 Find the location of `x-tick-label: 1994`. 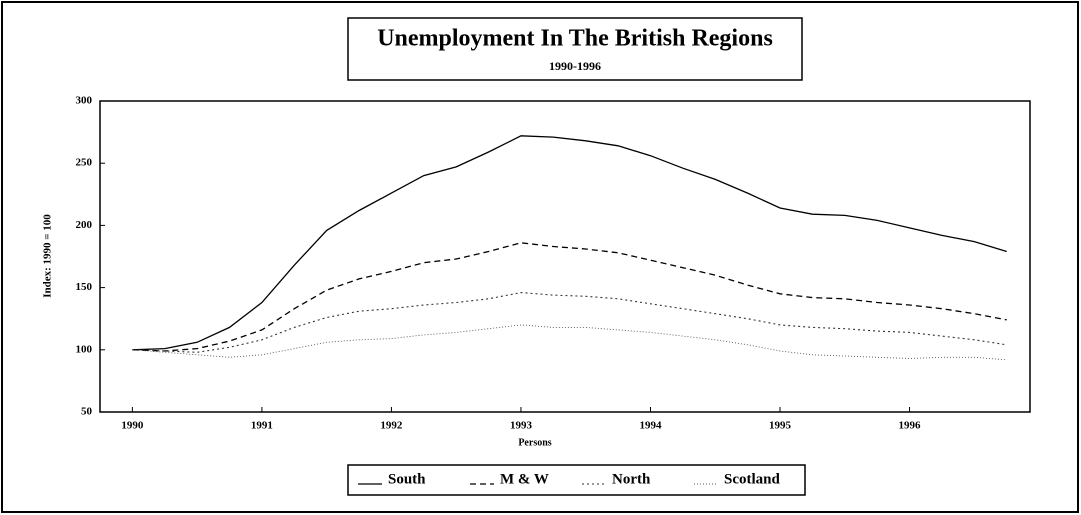

x-tick-label: 1994 is located at coordinates (650, 426).